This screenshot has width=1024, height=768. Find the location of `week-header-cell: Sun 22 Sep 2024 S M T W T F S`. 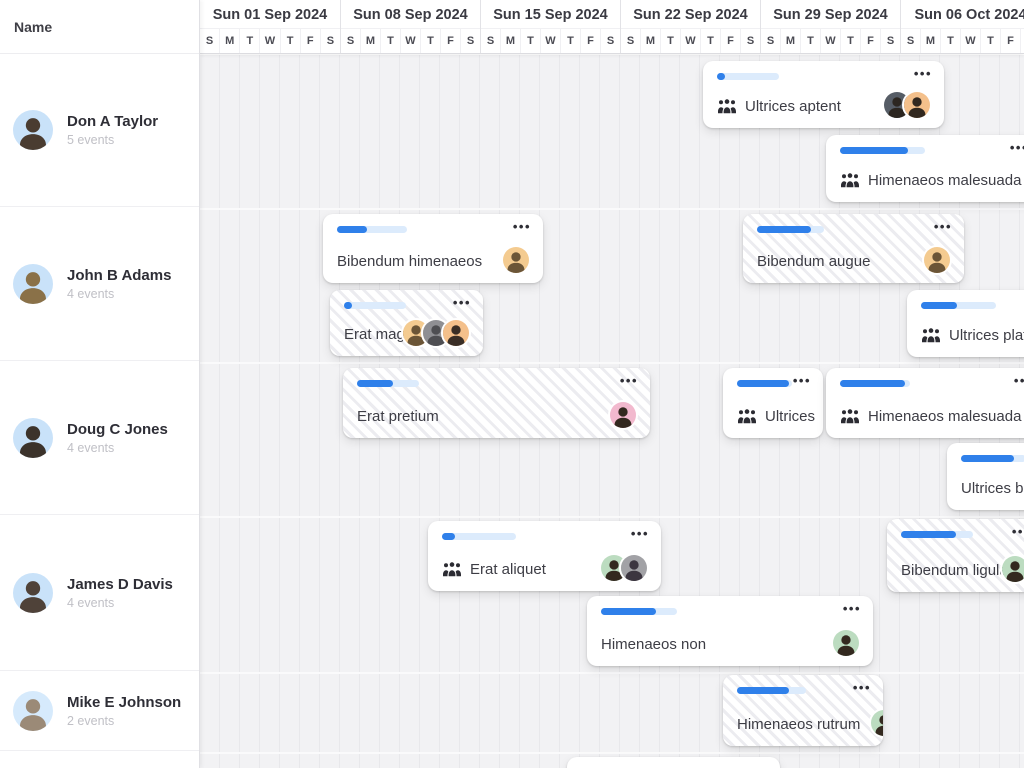

week-header-cell: Sun 22 Sep 2024 S M T W T F S is located at coordinates (690, 26).